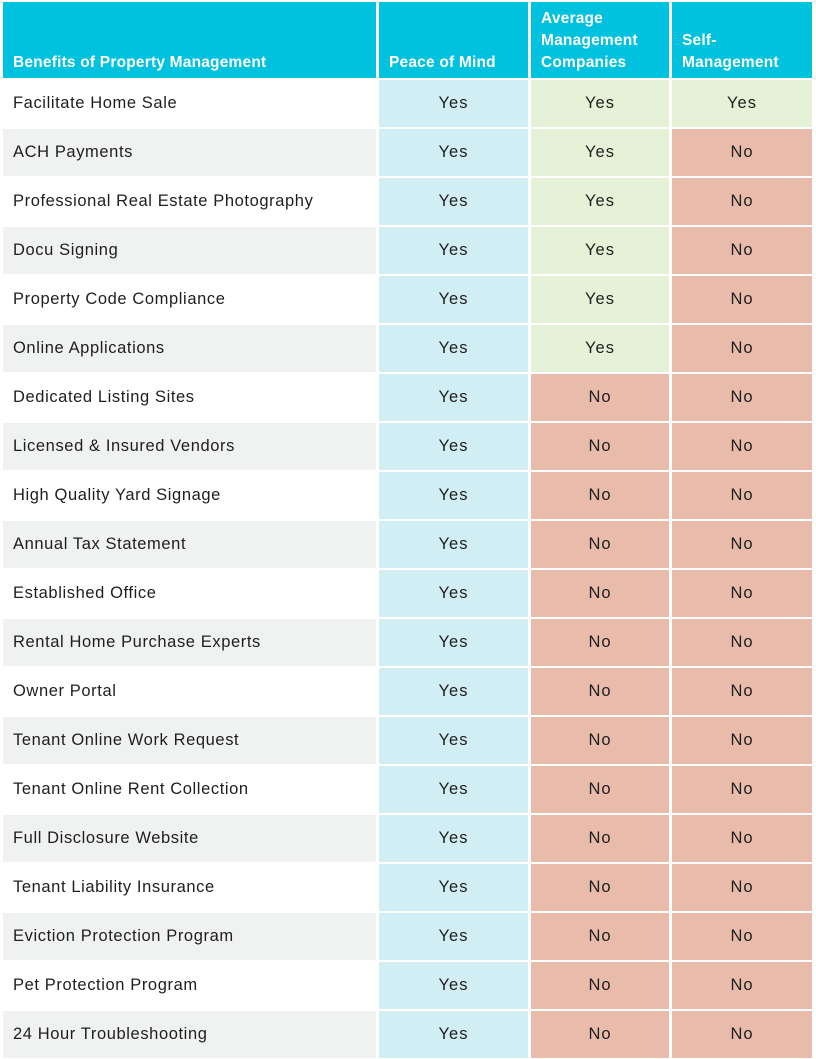 The width and height of the screenshot is (816, 1059). What do you see at coordinates (189, 691) in the screenshot?
I see `benefit-cell: Owner Portal` at bounding box center [189, 691].